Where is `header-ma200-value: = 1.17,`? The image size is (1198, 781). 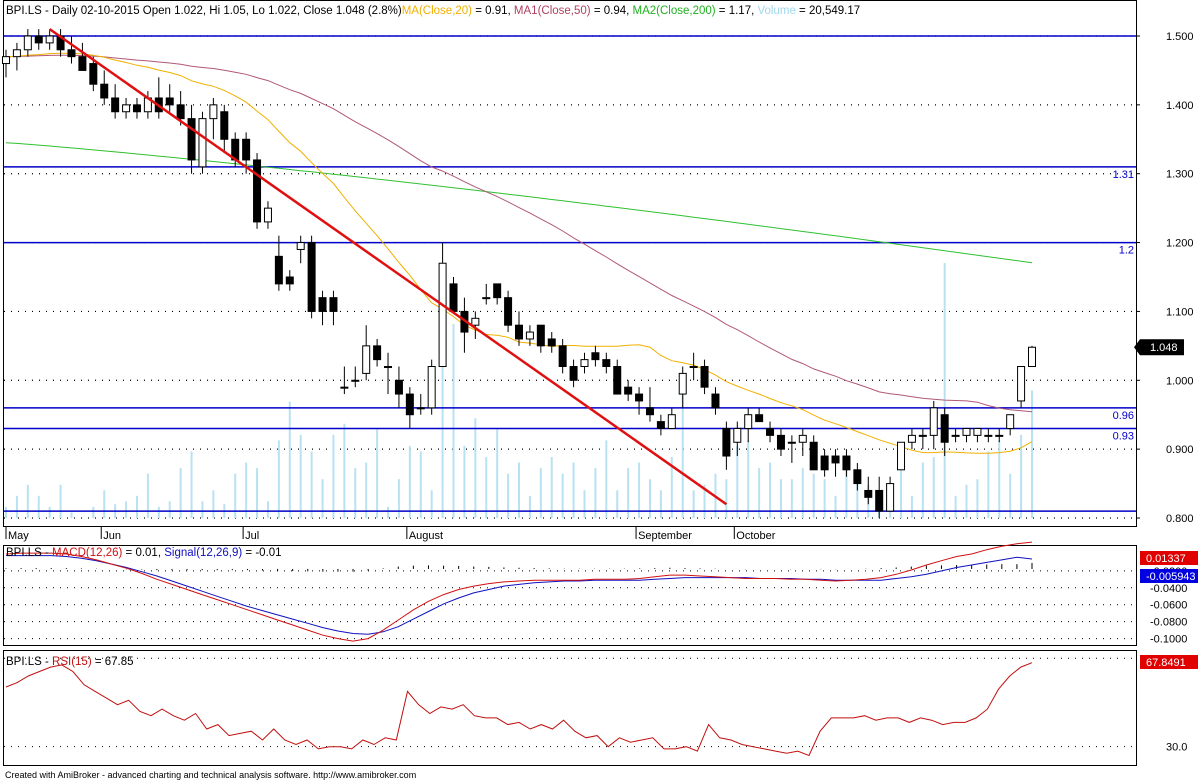
header-ma200-value: = 1.17, is located at coordinates (737, 11).